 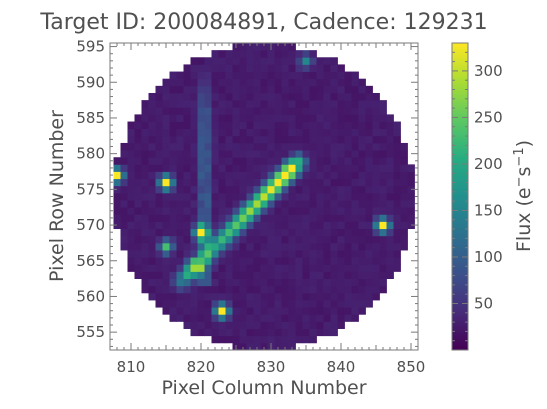 What do you see at coordinates (90, 225) in the screenshot?
I see `y-tick-label: 570` at bounding box center [90, 225].